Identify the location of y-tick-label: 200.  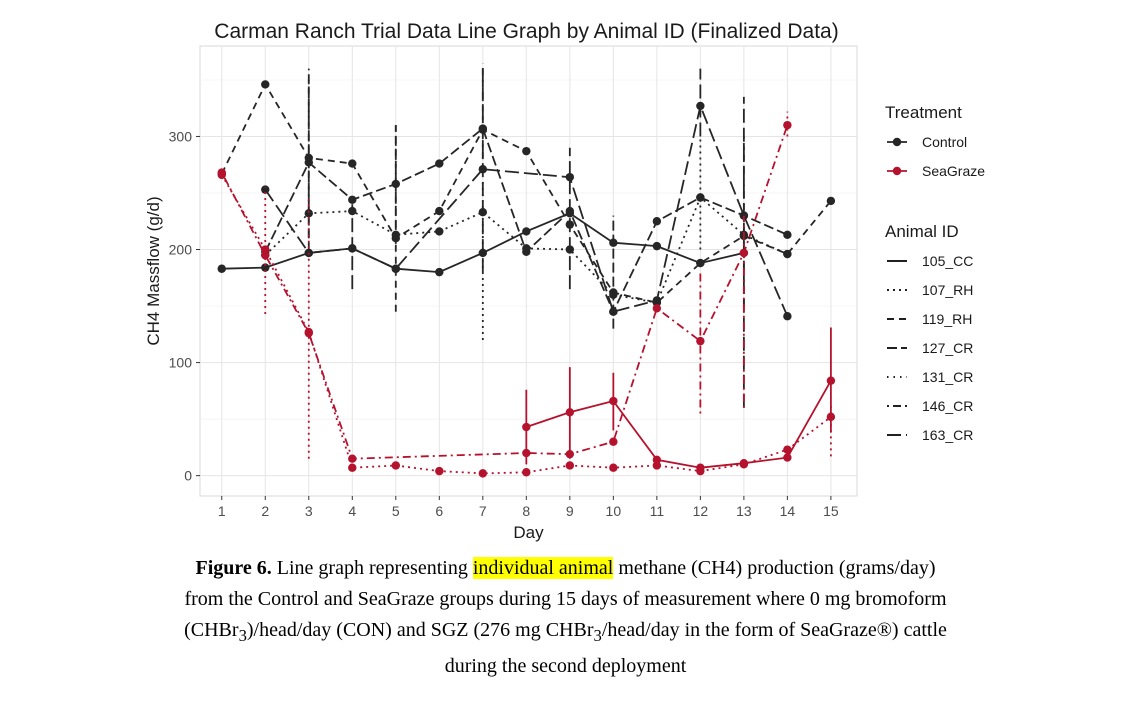
(181, 250).